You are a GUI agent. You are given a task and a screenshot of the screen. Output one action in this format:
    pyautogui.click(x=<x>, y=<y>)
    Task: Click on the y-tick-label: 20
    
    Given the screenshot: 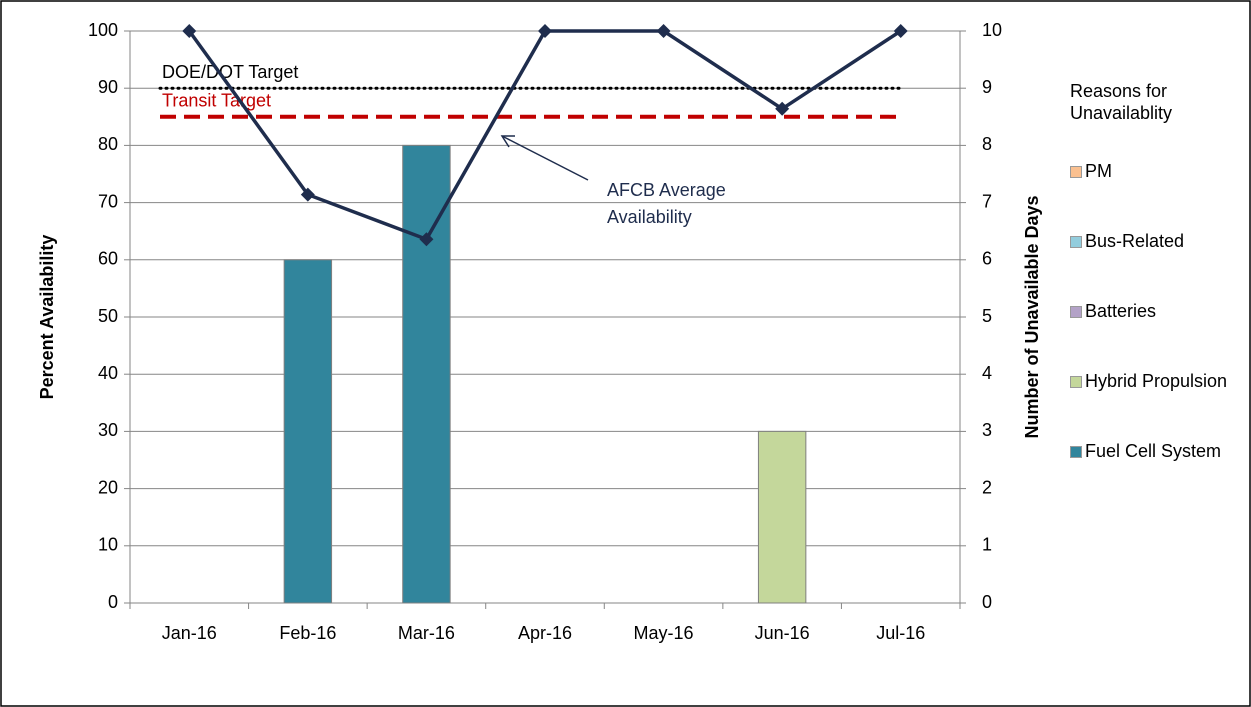 What is the action you would take?
    pyautogui.click(x=108, y=487)
    